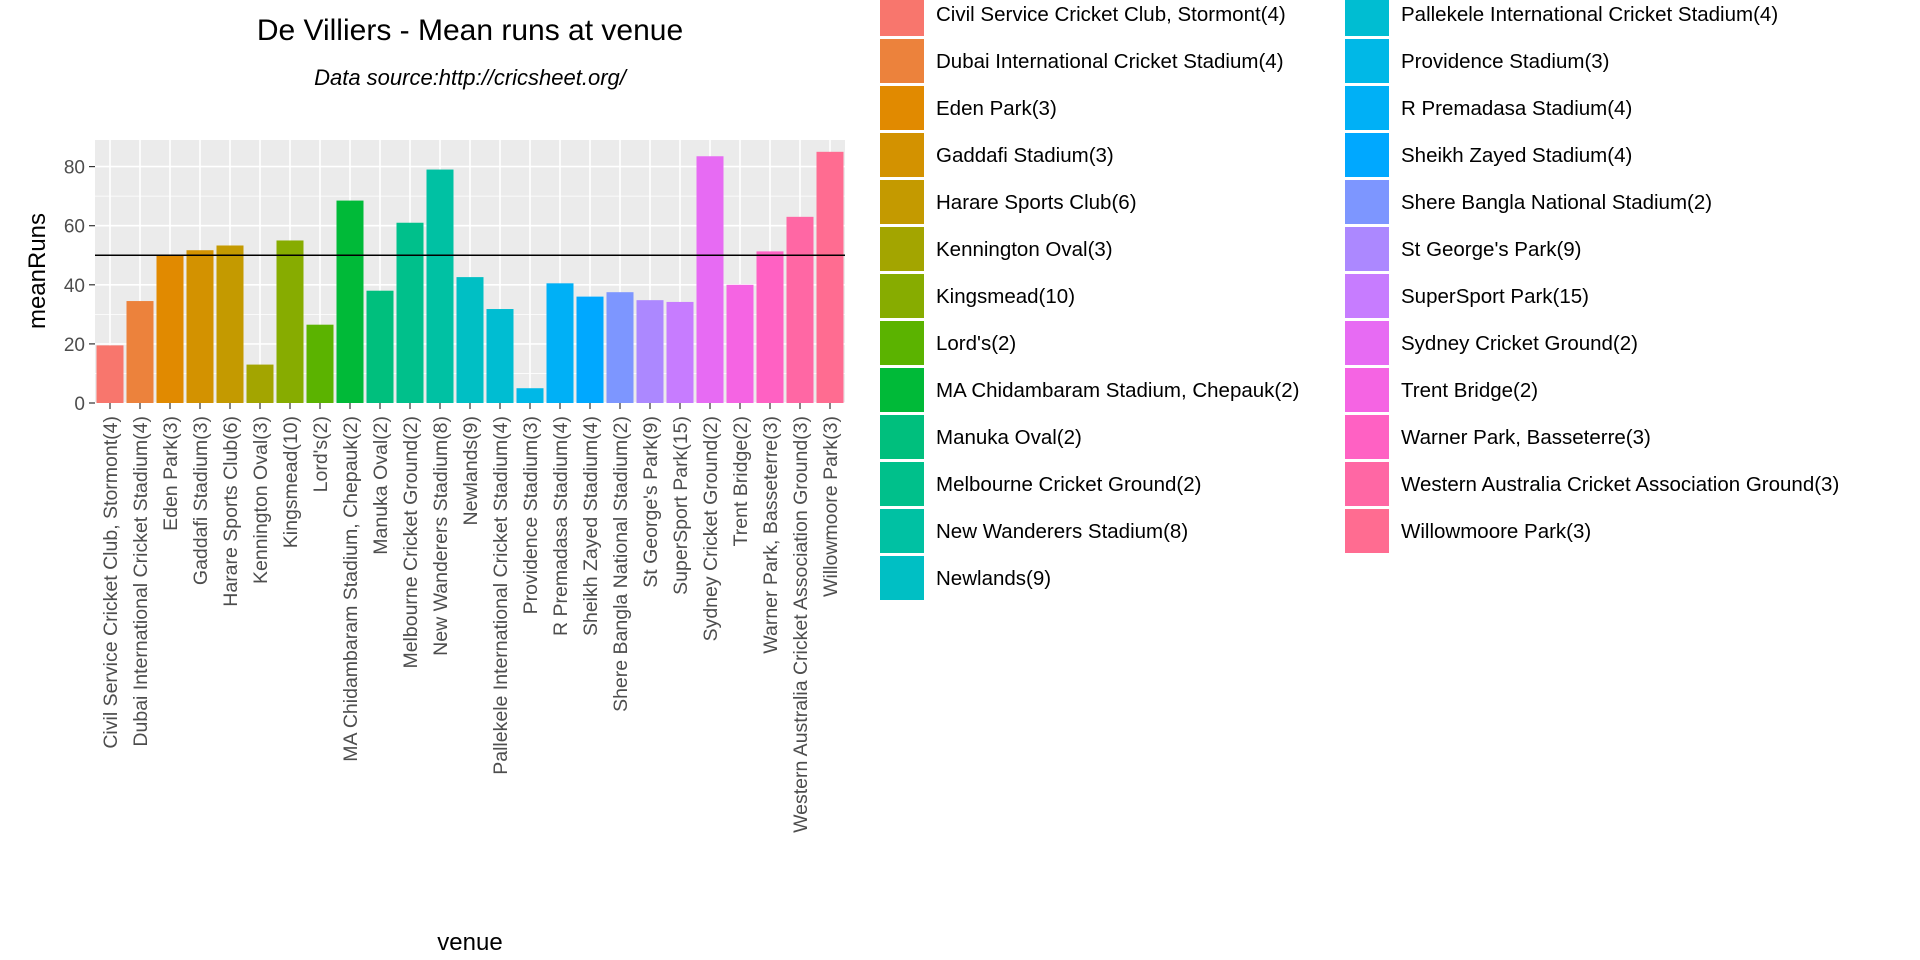  I want to click on legend-item: Manuka Oval(2), so click(981, 437).